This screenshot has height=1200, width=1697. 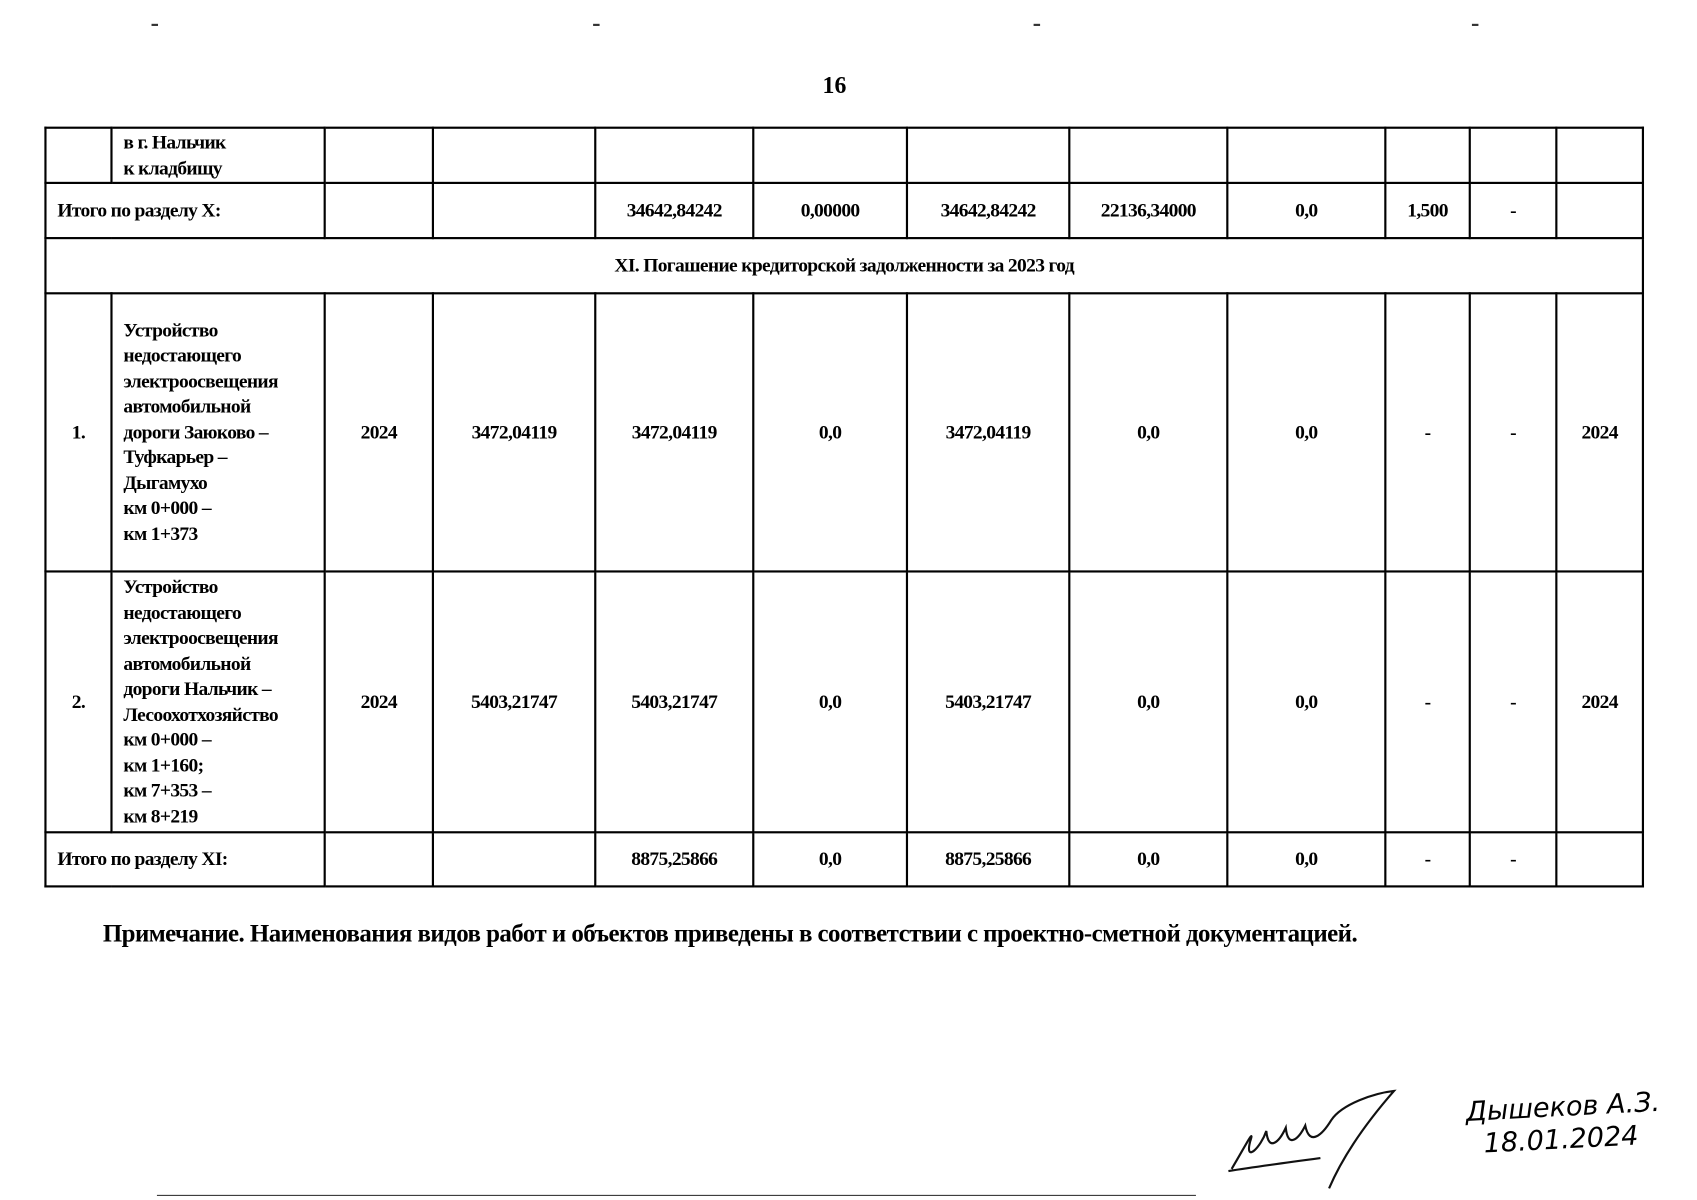 What do you see at coordinates (1148, 210) in the screenshot?
I see `table-cell: 22136,34000` at bounding box center [1148, 210].